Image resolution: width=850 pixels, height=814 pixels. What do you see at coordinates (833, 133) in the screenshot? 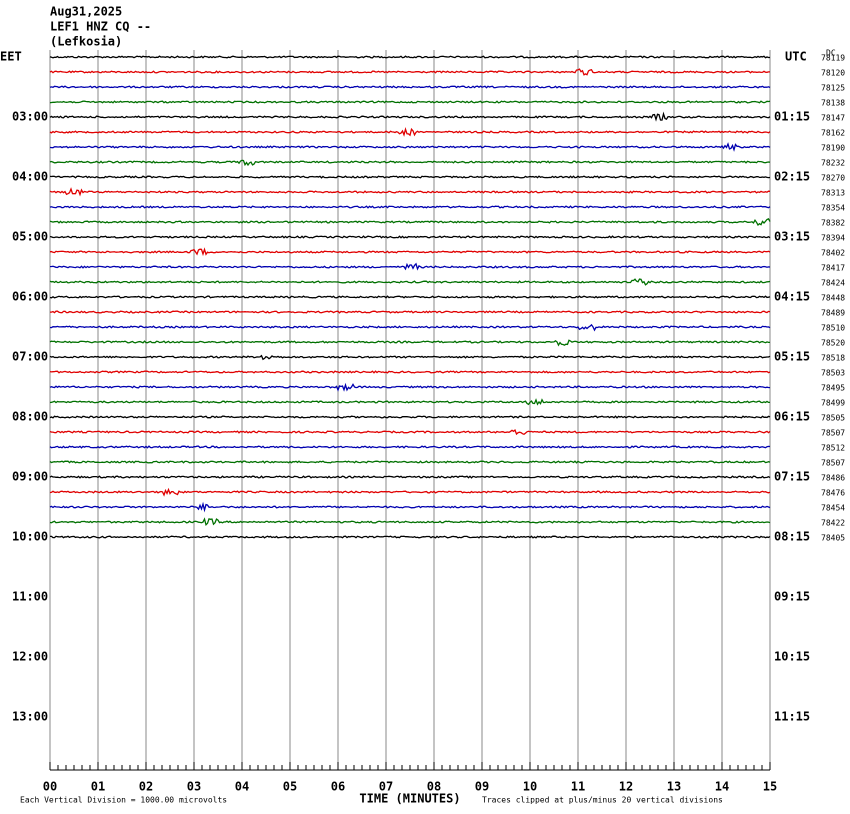
I see `dc-value: 78162` at bounding box center [833, 133].